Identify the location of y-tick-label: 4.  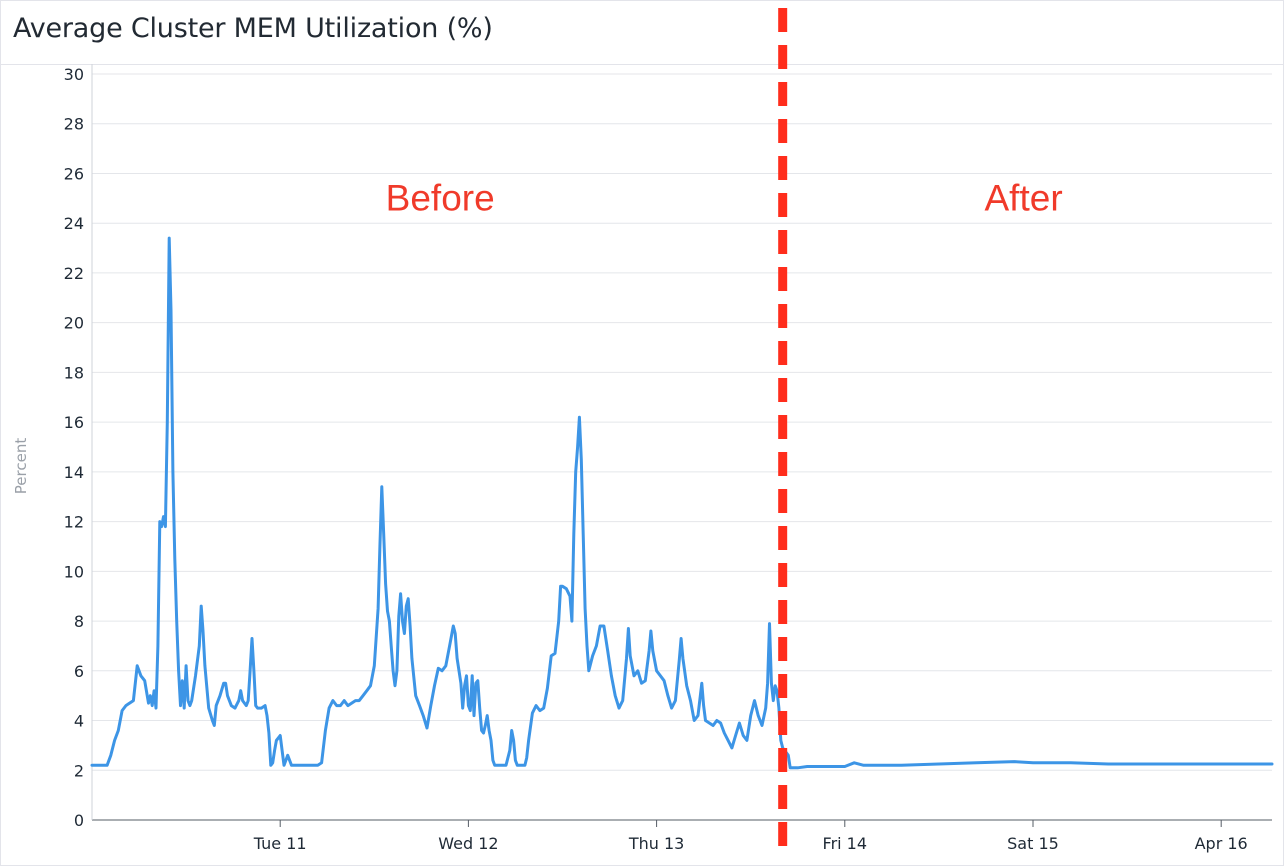
(79, 721).